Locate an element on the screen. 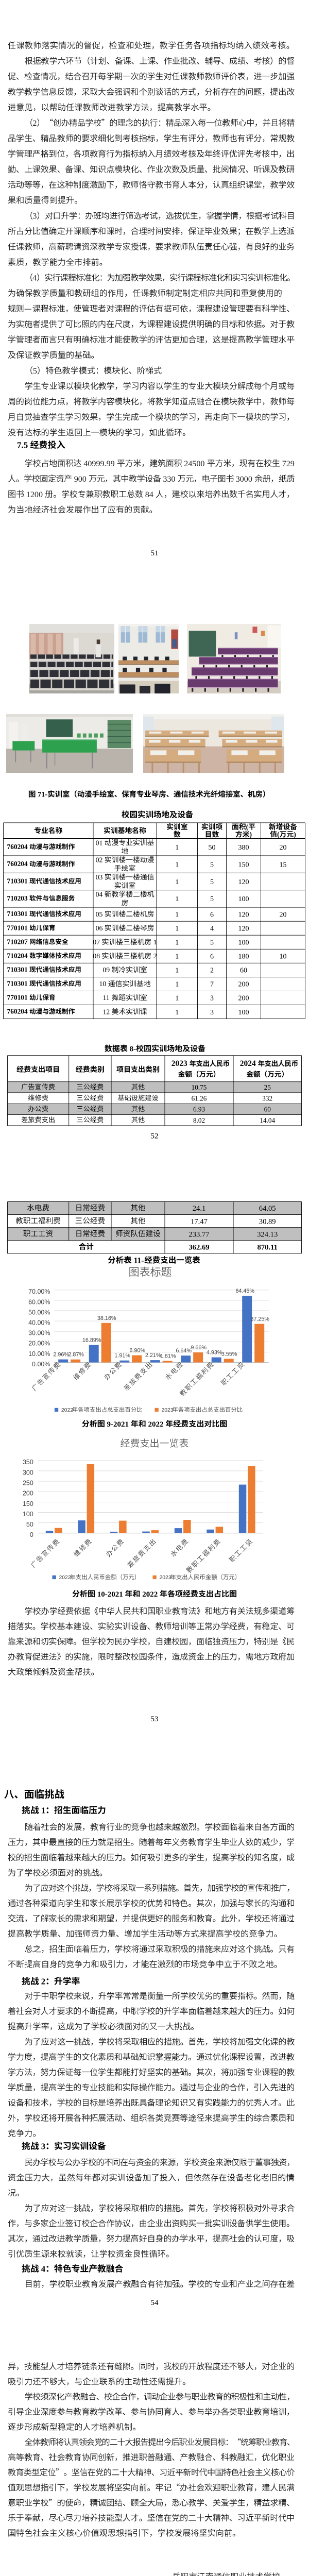 The width and height of the screenshot is (309, 2576). svg-text: 10.75 is located at coordinates (200, 1087).